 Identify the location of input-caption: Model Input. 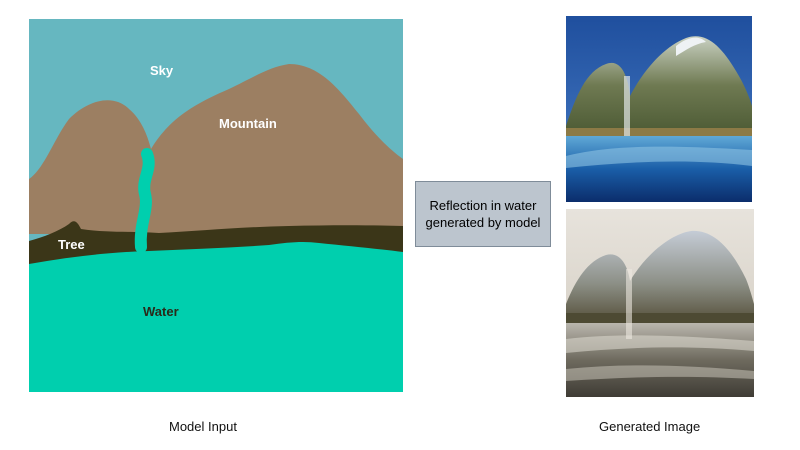
(203, 426).